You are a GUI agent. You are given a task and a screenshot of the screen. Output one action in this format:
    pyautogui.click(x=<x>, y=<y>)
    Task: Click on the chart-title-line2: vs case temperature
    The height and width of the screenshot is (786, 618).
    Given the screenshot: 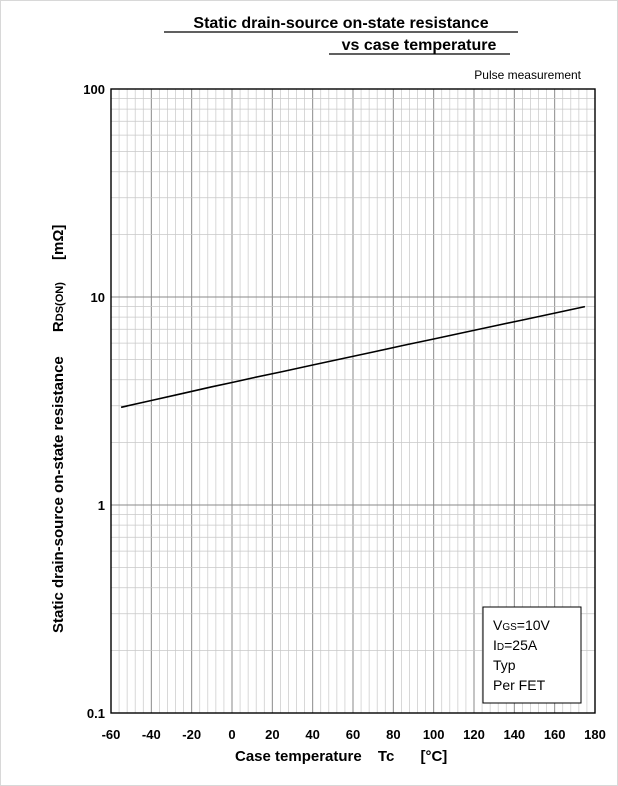 What is the action you would take?
    pyautogui.click(x=419, y=45)
    